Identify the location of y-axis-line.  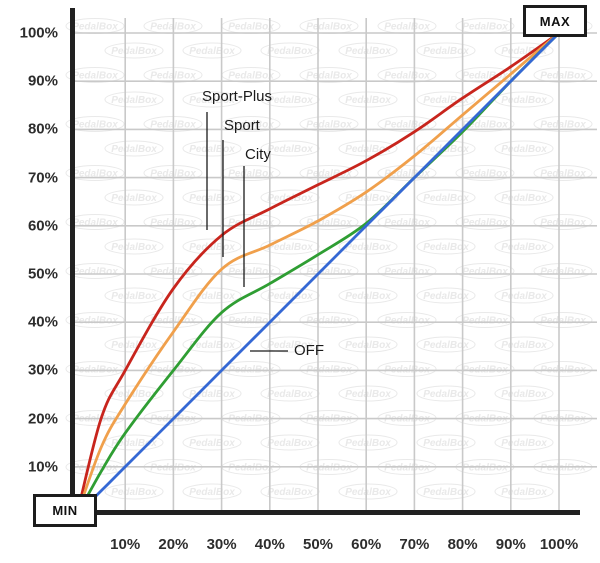
(72, 264).